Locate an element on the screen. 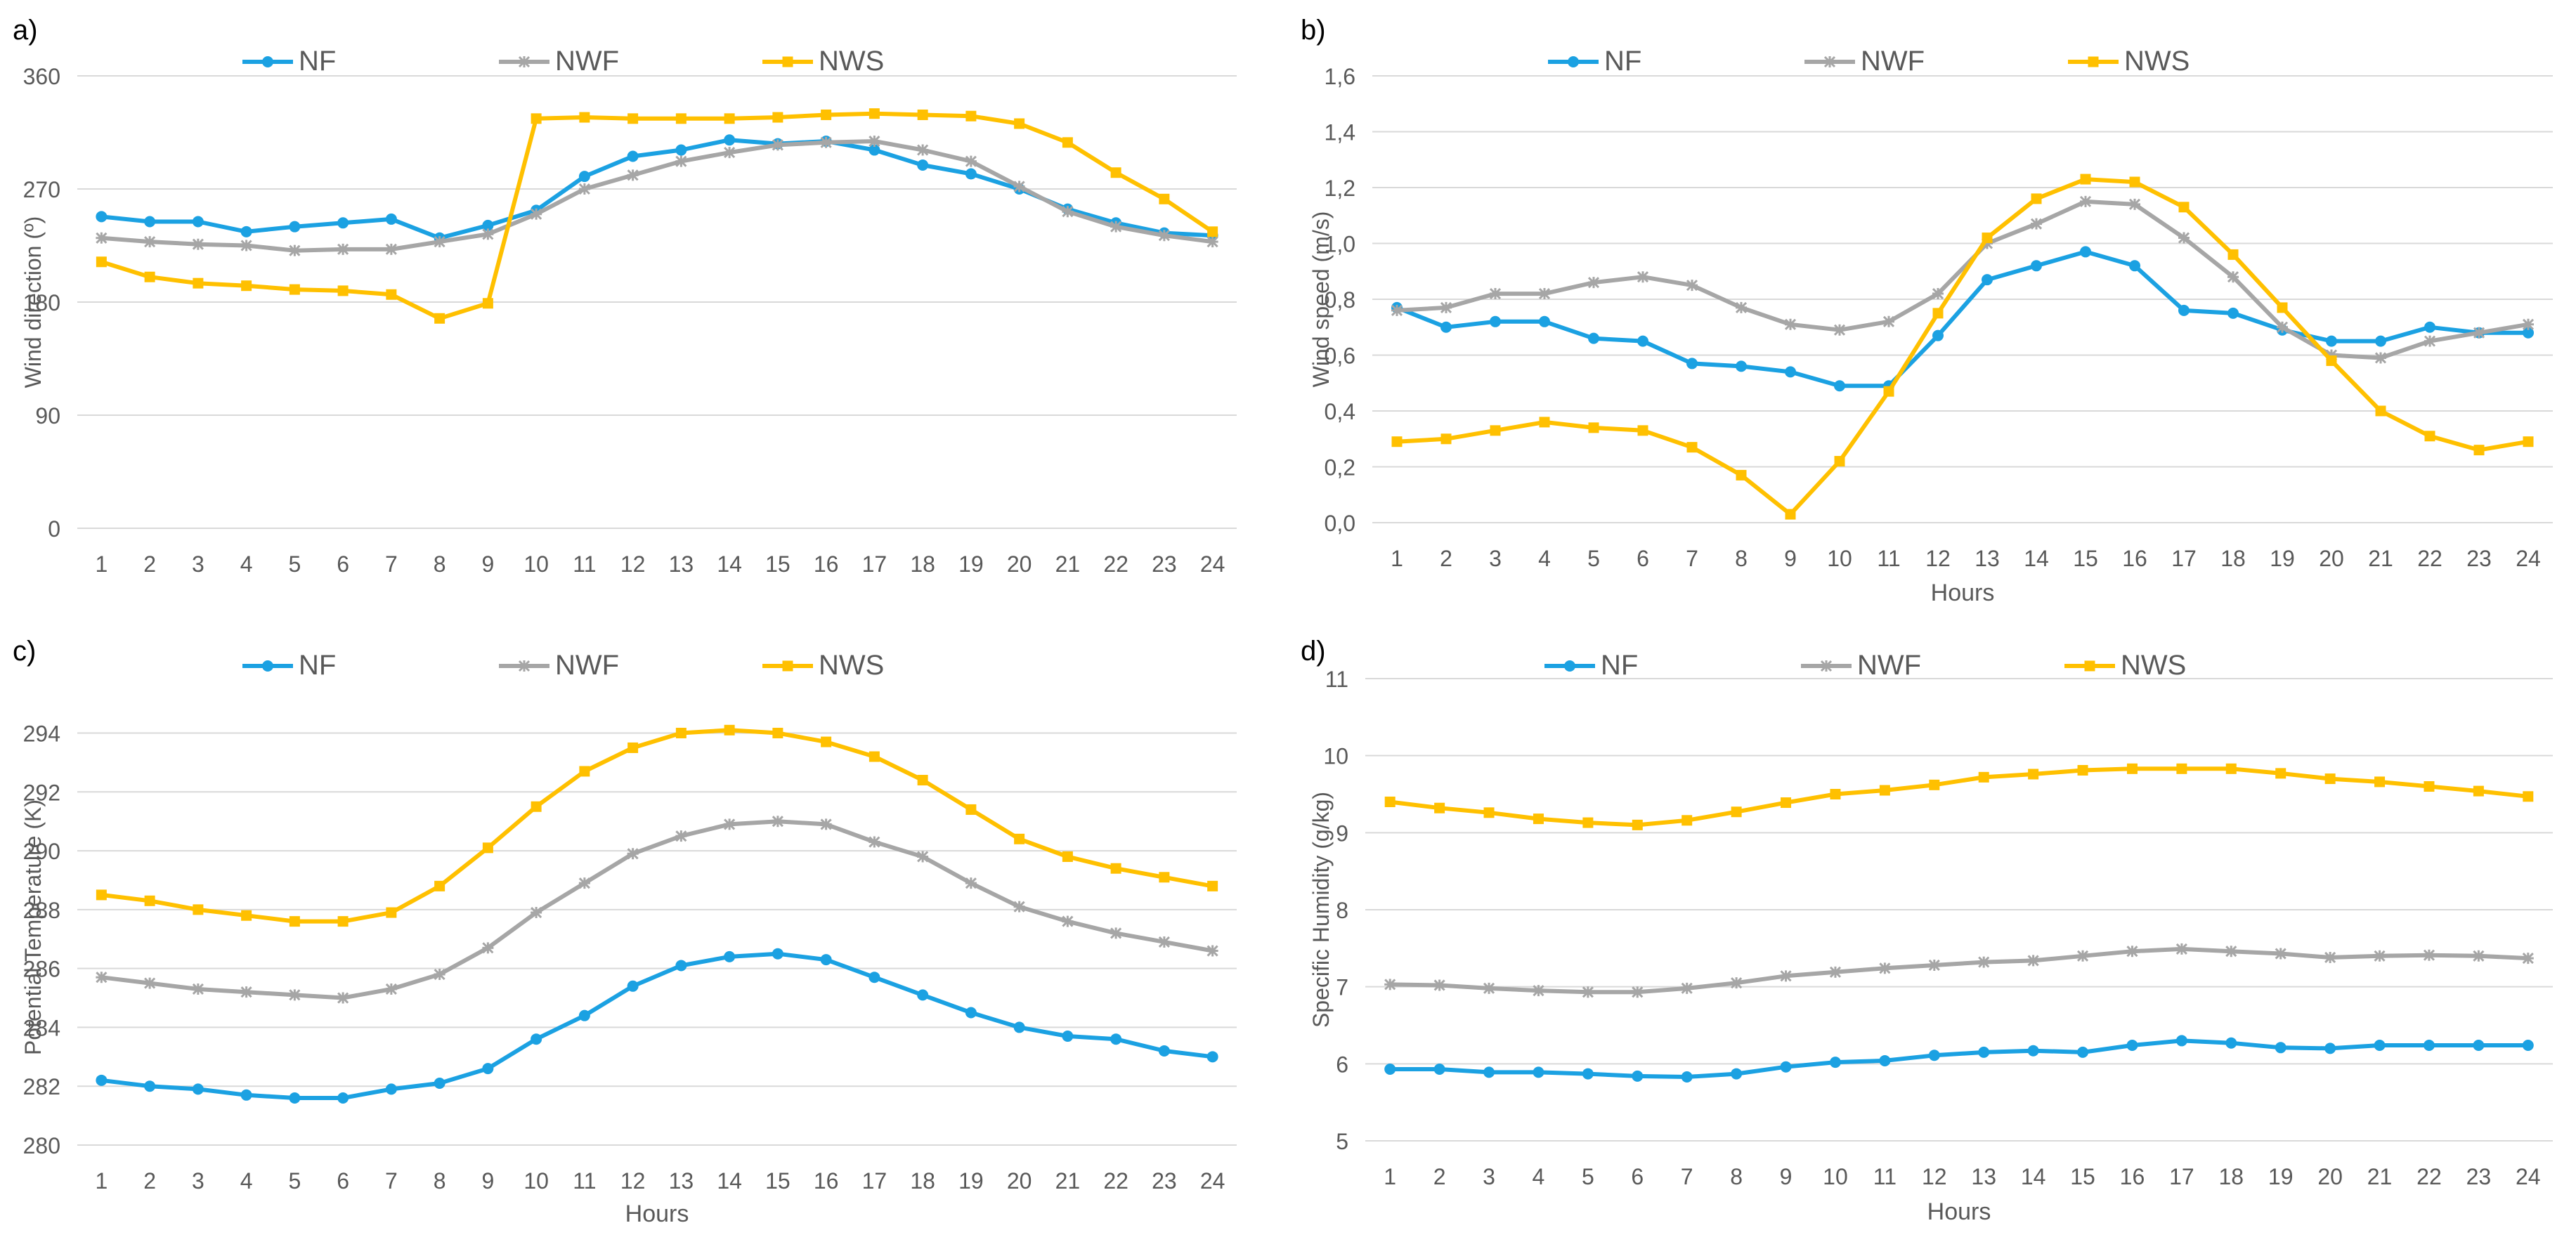 This screenshot has width=2576, height=1242. panel-label: d) is located at coordinates (1313, 651).